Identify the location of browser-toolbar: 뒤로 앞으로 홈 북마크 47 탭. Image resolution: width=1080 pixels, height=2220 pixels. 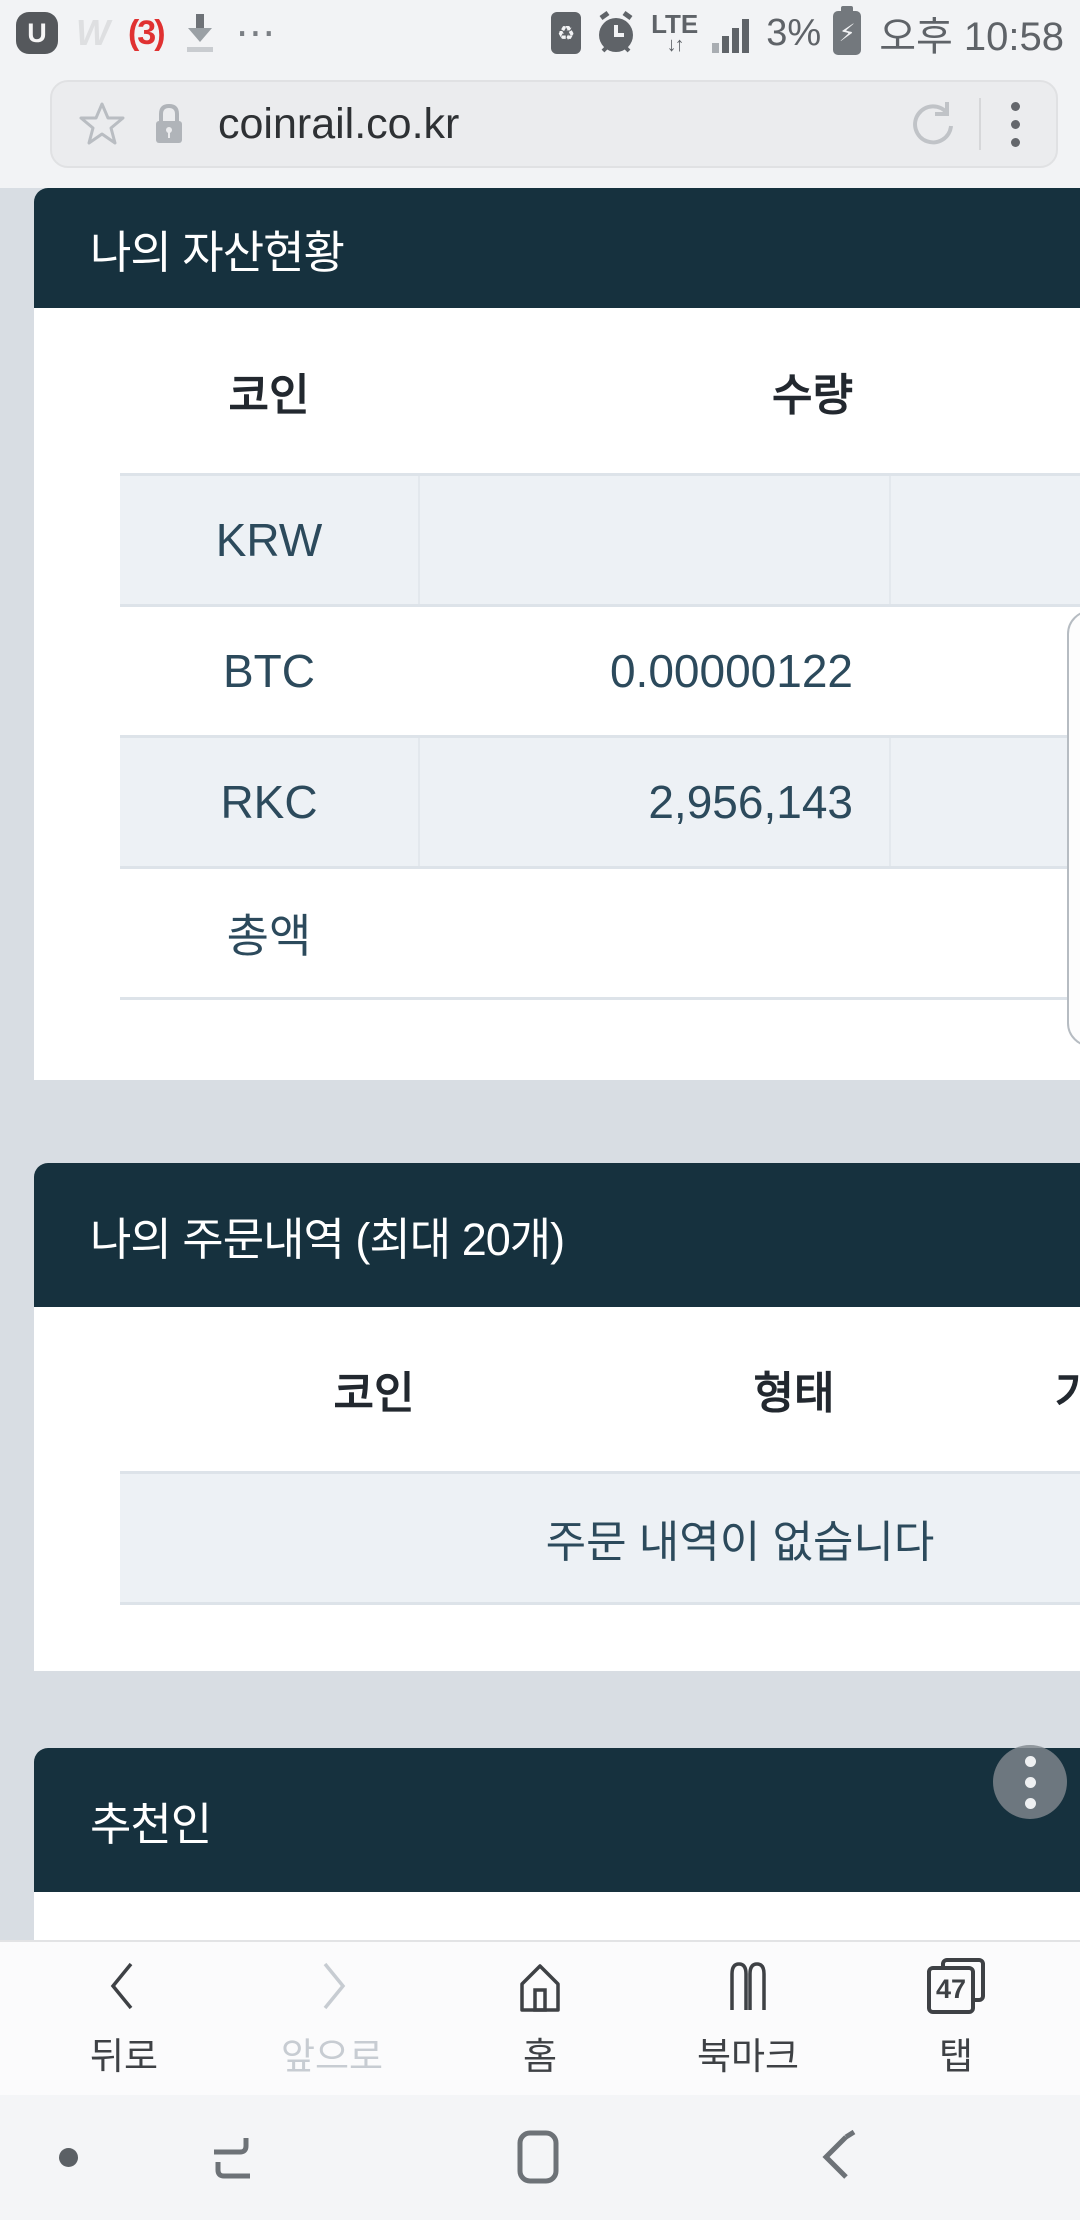
(540, 2017).